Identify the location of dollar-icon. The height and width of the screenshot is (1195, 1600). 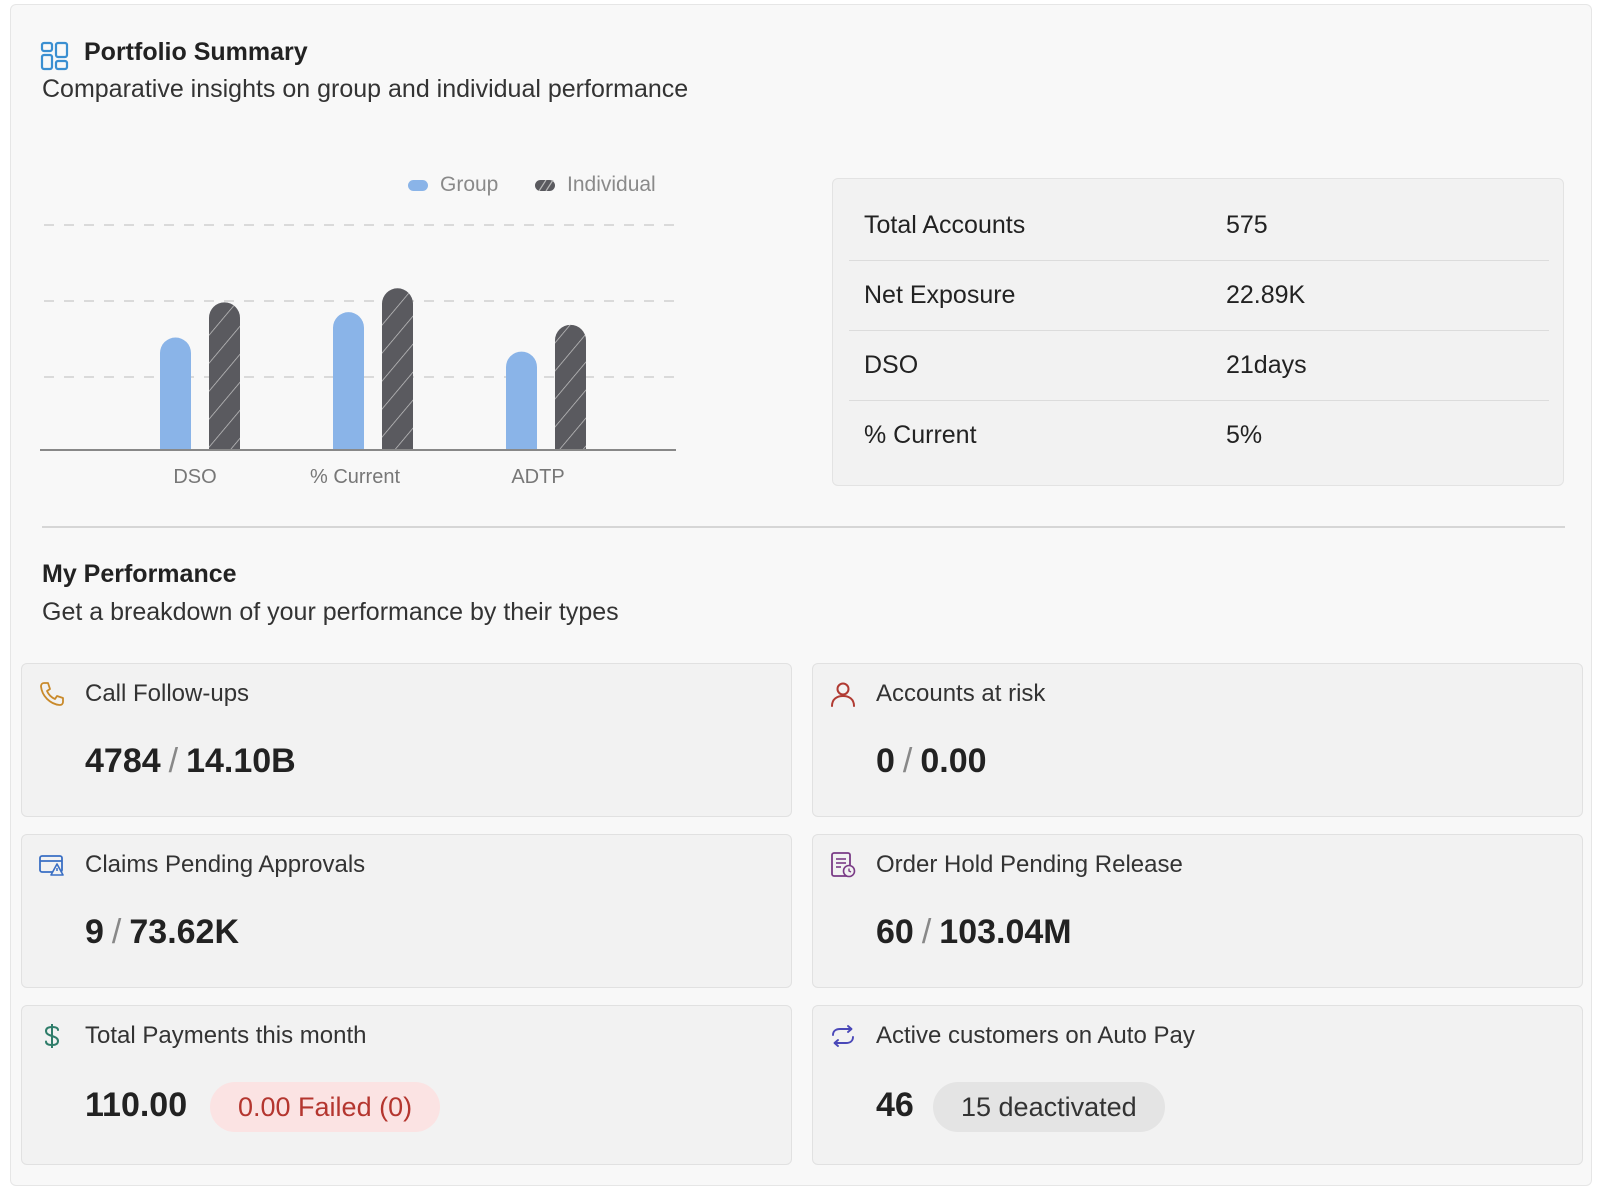
(52, 1036).